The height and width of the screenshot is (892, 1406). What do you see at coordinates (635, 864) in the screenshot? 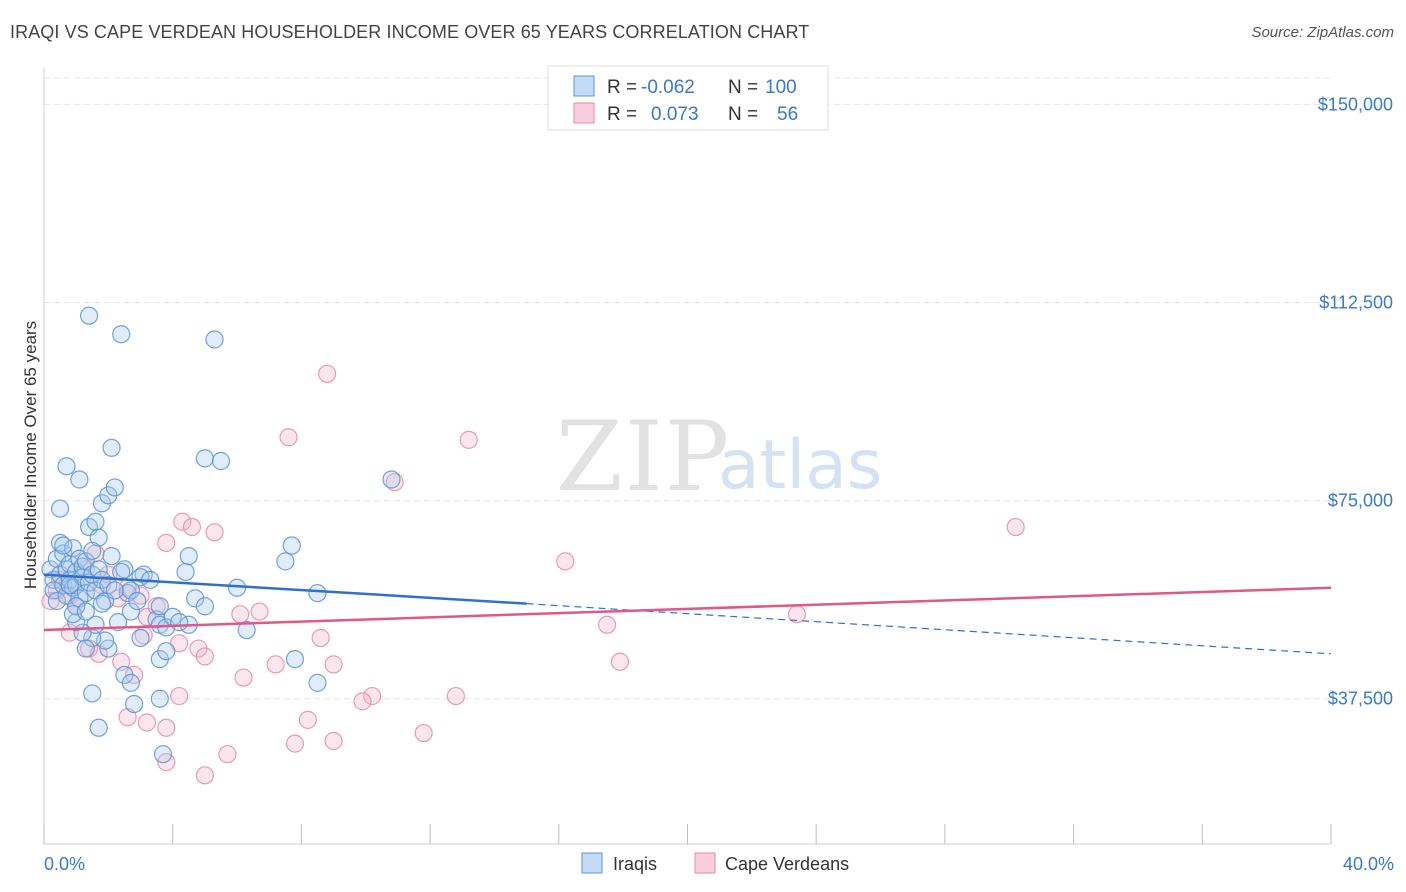
I see `bottom-legend-iraqis: Iraqis` at bounding box center [635, 864].